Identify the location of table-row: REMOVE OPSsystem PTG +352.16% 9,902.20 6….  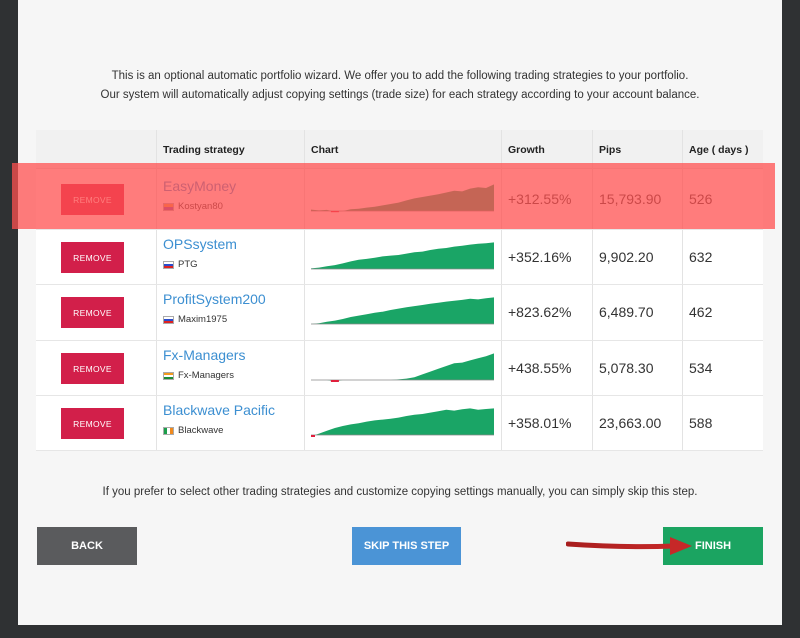
(399, 257).